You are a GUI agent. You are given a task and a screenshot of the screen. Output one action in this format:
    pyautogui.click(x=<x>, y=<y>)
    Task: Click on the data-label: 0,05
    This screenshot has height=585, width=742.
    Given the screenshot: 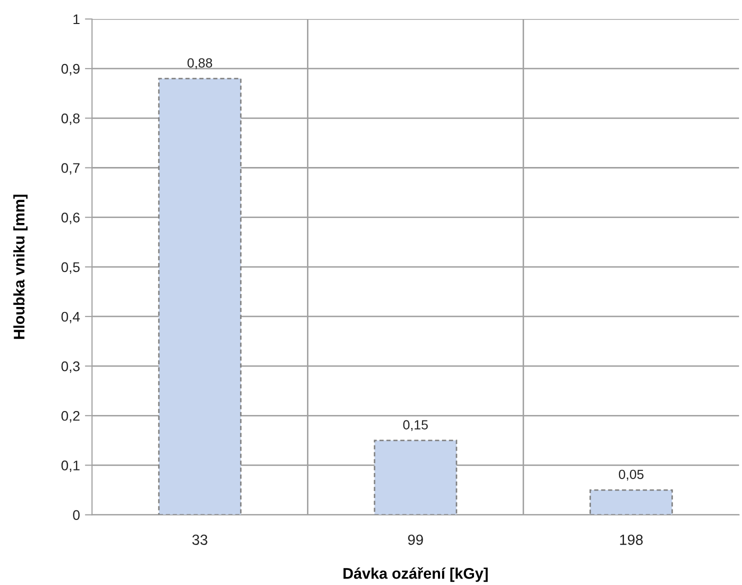 What is the action you would take?
    pyautogui.click(x=631, y=475)
    